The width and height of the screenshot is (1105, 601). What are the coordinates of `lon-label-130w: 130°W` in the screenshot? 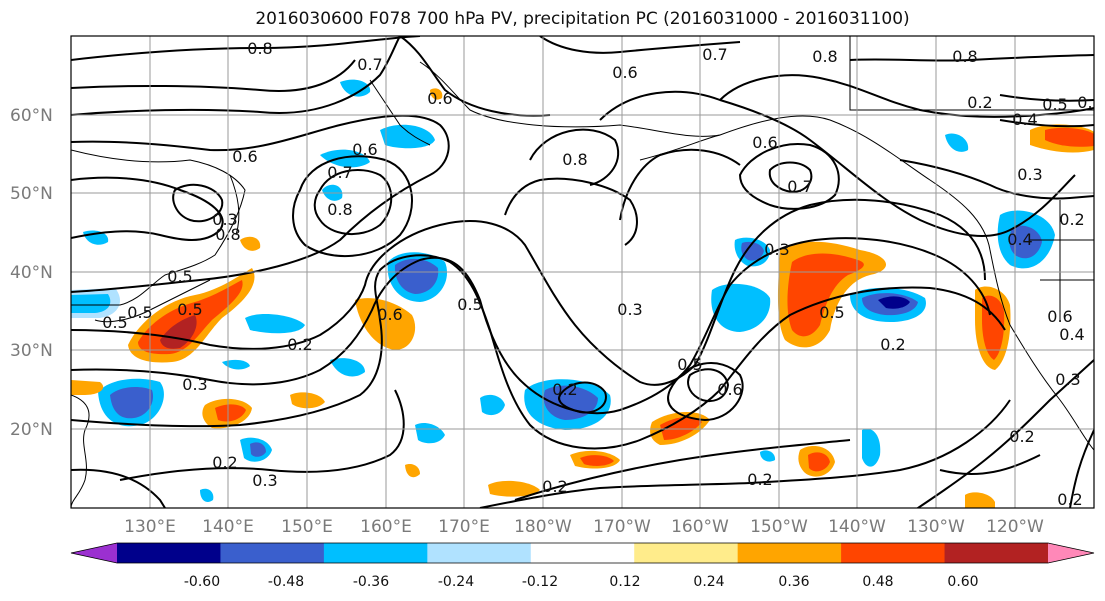 It's located at (936, 527).